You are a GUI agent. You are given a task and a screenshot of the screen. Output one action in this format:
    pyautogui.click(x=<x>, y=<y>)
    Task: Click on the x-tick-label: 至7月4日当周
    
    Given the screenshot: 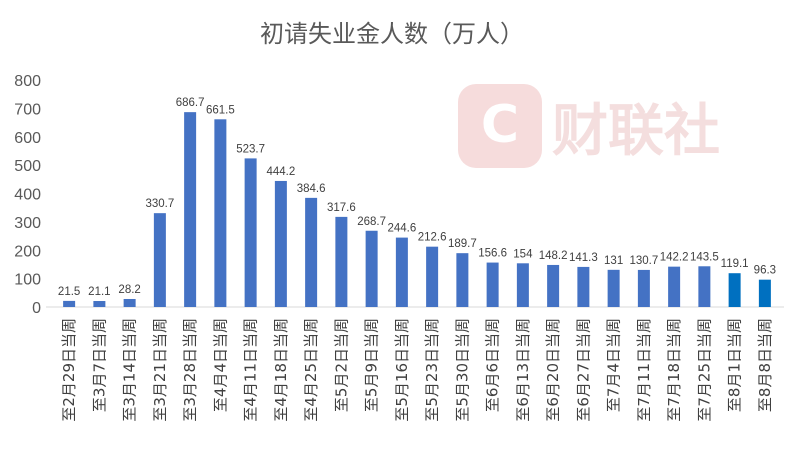 What is the action you would take?
    pyautogui.click(x=614, y=365)
    